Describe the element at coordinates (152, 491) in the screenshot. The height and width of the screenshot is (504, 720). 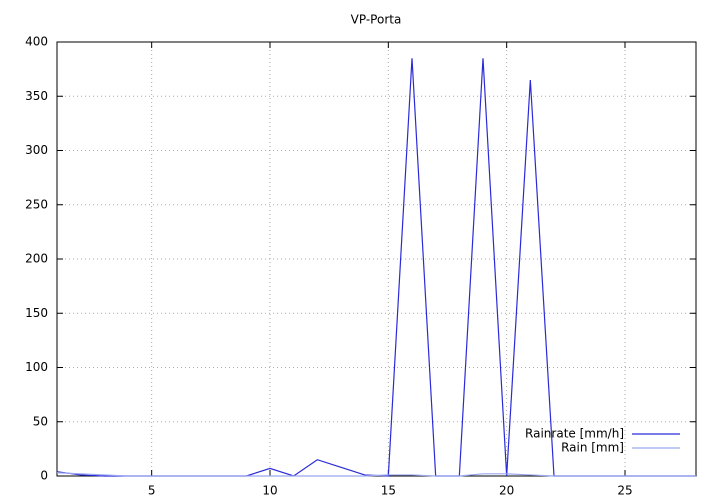
I see `x-tick-label: 5` at that location.